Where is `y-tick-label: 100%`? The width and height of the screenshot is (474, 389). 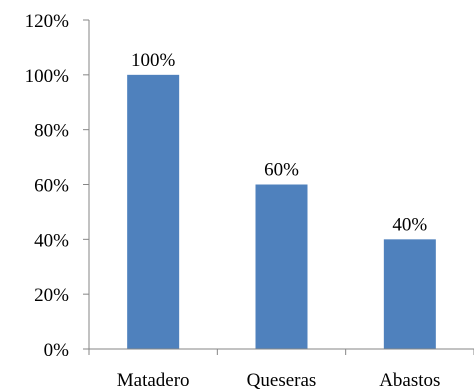
y-tick-label: 100% is located at coordinates (47, 76).